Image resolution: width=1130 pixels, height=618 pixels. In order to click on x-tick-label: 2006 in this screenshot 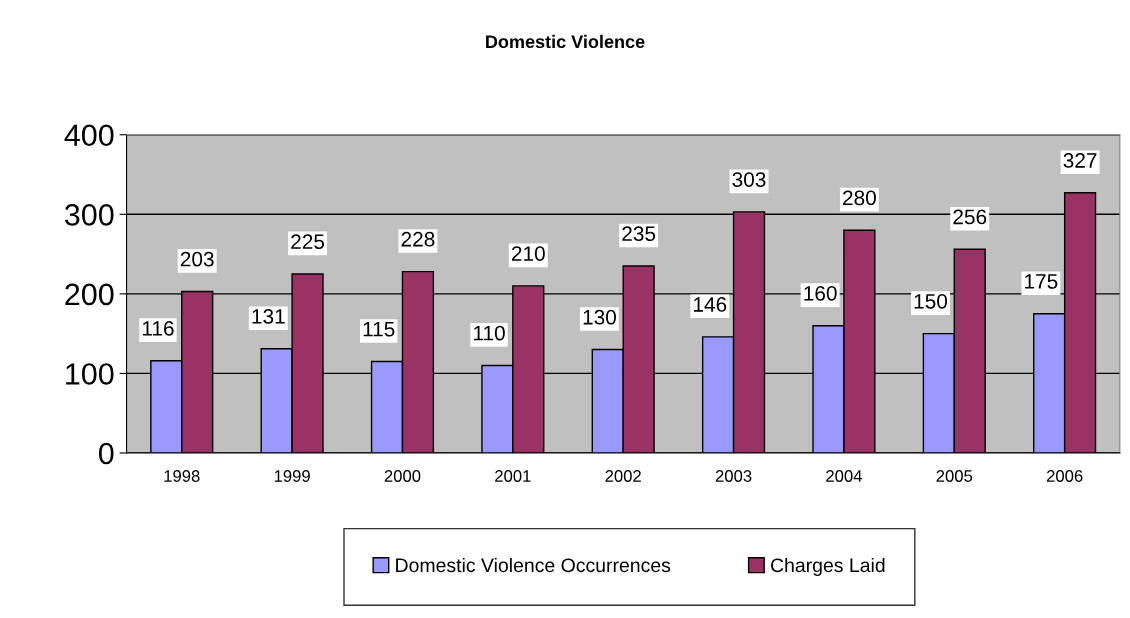, I will do `click(1064, 476)`.